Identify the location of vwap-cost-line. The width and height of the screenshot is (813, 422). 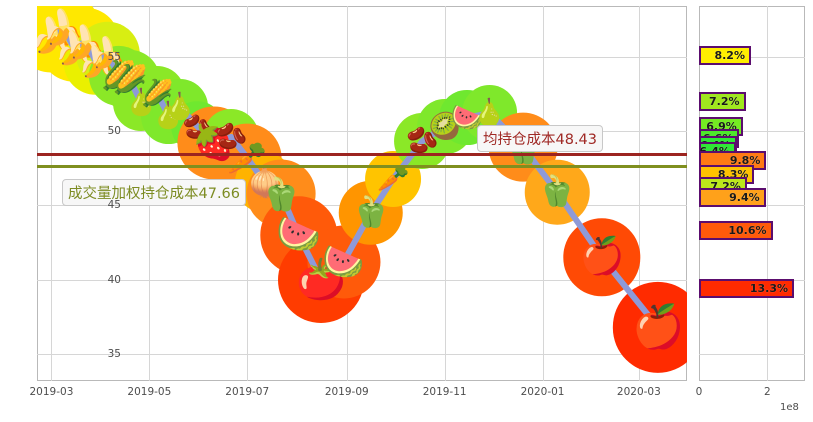
(362, 166).